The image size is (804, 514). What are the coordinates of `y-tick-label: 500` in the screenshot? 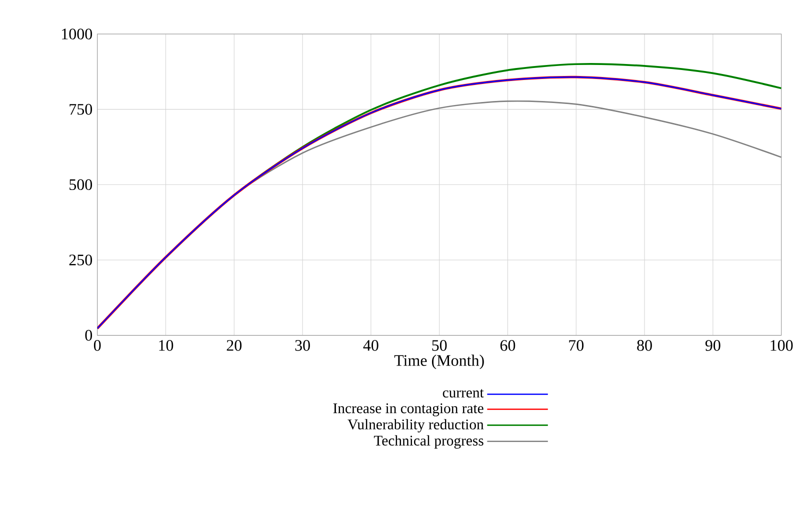 It's located at (81, 184).